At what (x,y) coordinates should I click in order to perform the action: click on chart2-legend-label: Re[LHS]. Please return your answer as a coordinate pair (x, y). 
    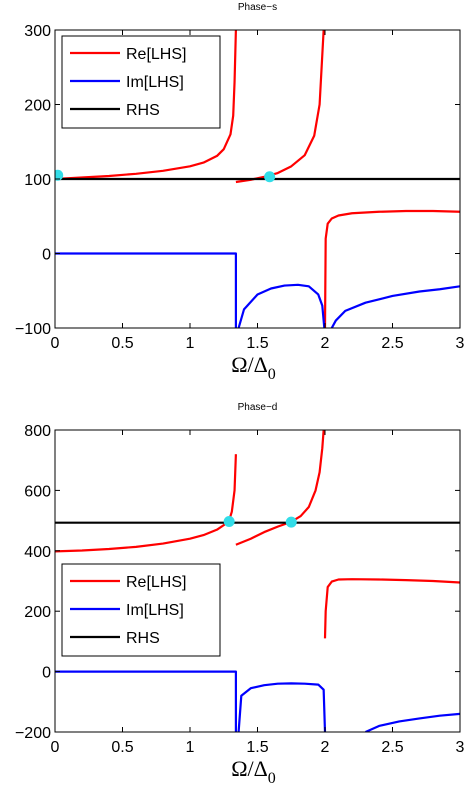
    Looking at the image, I should click on (156, 582).